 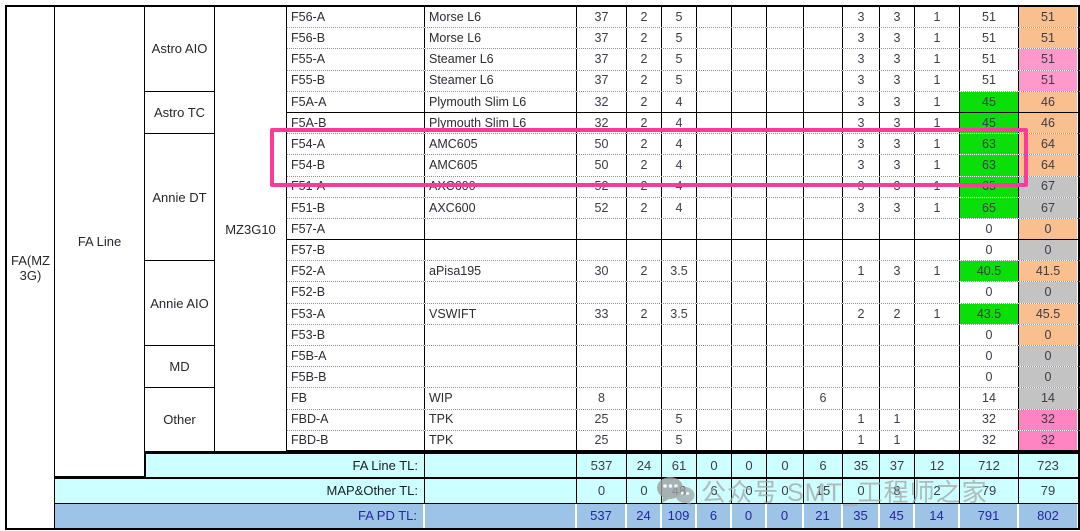 I want to click on cell-F57-A-c5, so click(x=749, y=229).